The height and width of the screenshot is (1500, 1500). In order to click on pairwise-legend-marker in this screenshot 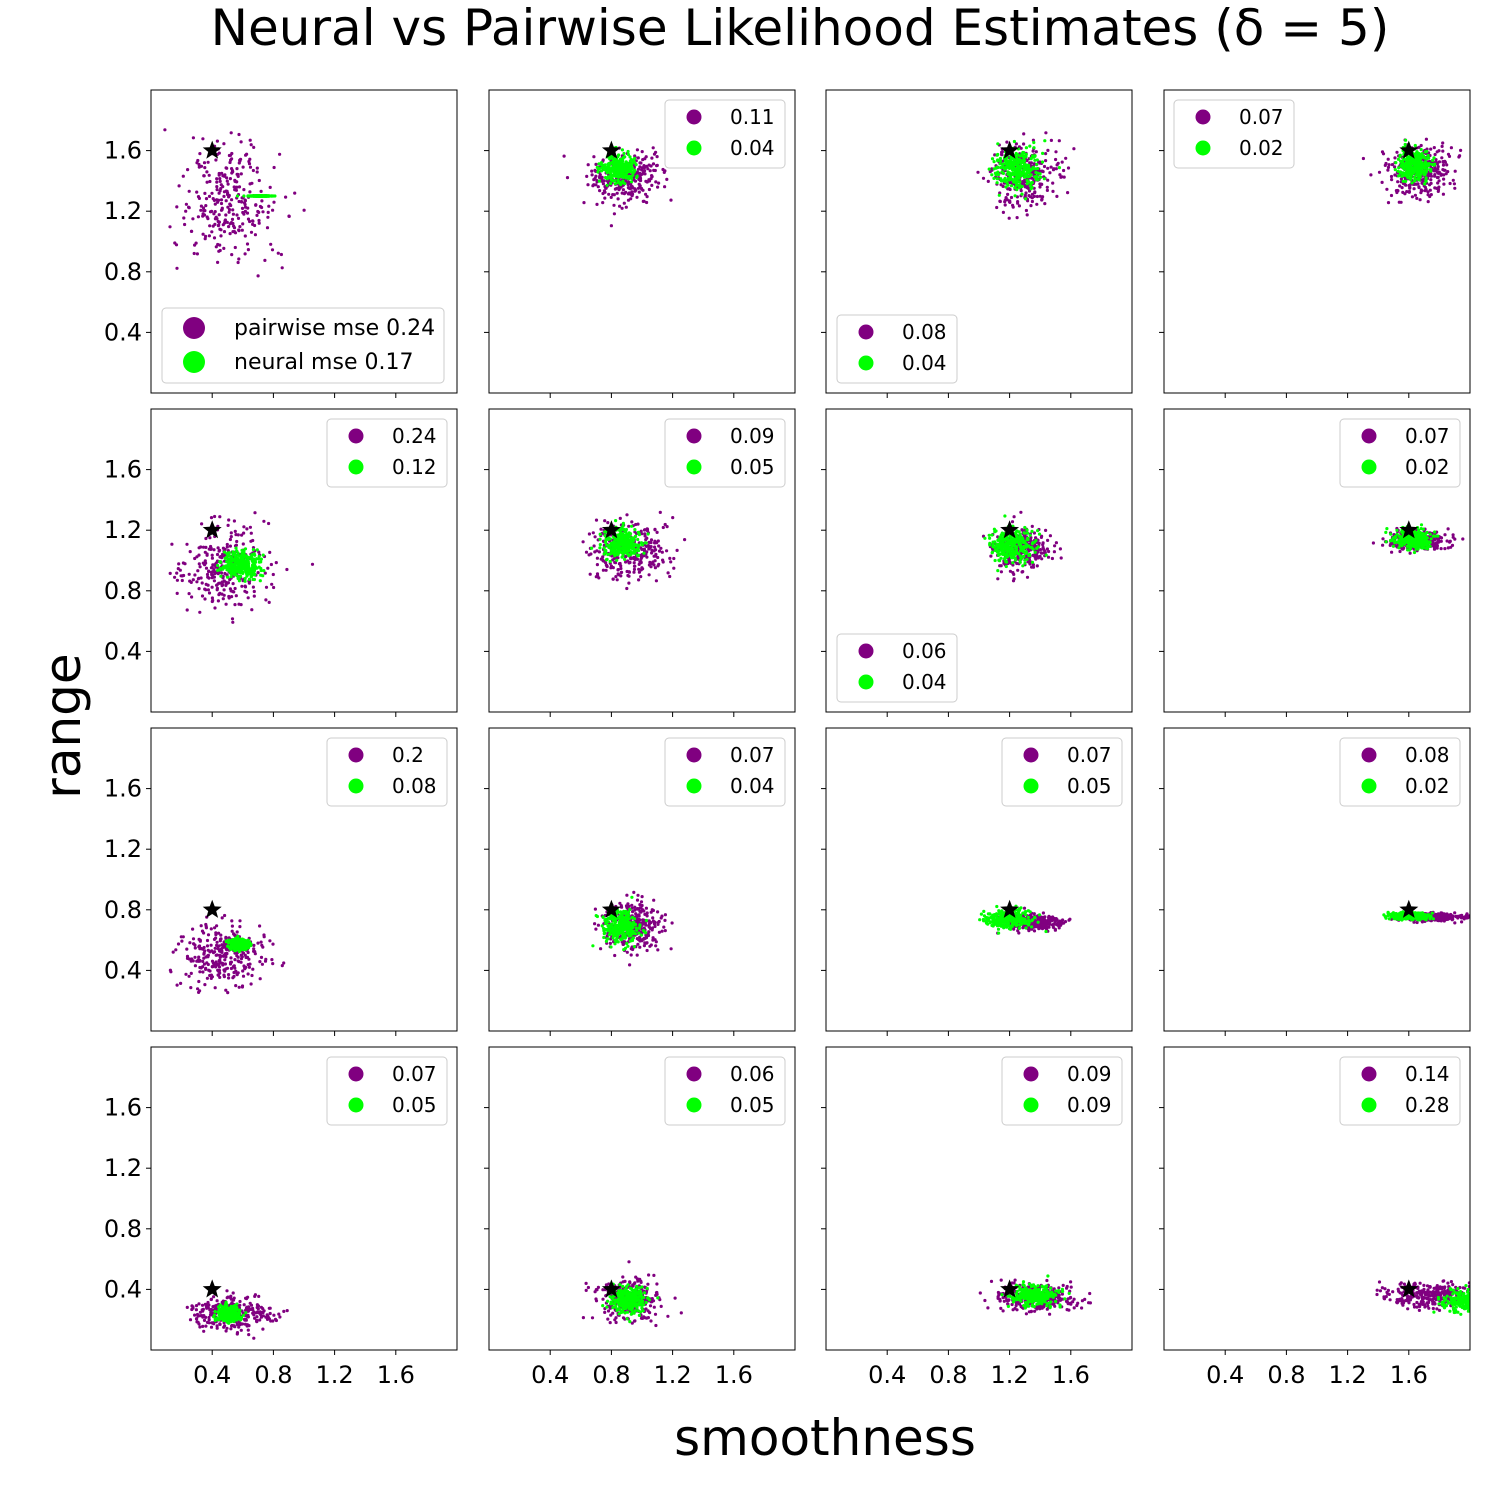, I will do `click(194, 328)`.